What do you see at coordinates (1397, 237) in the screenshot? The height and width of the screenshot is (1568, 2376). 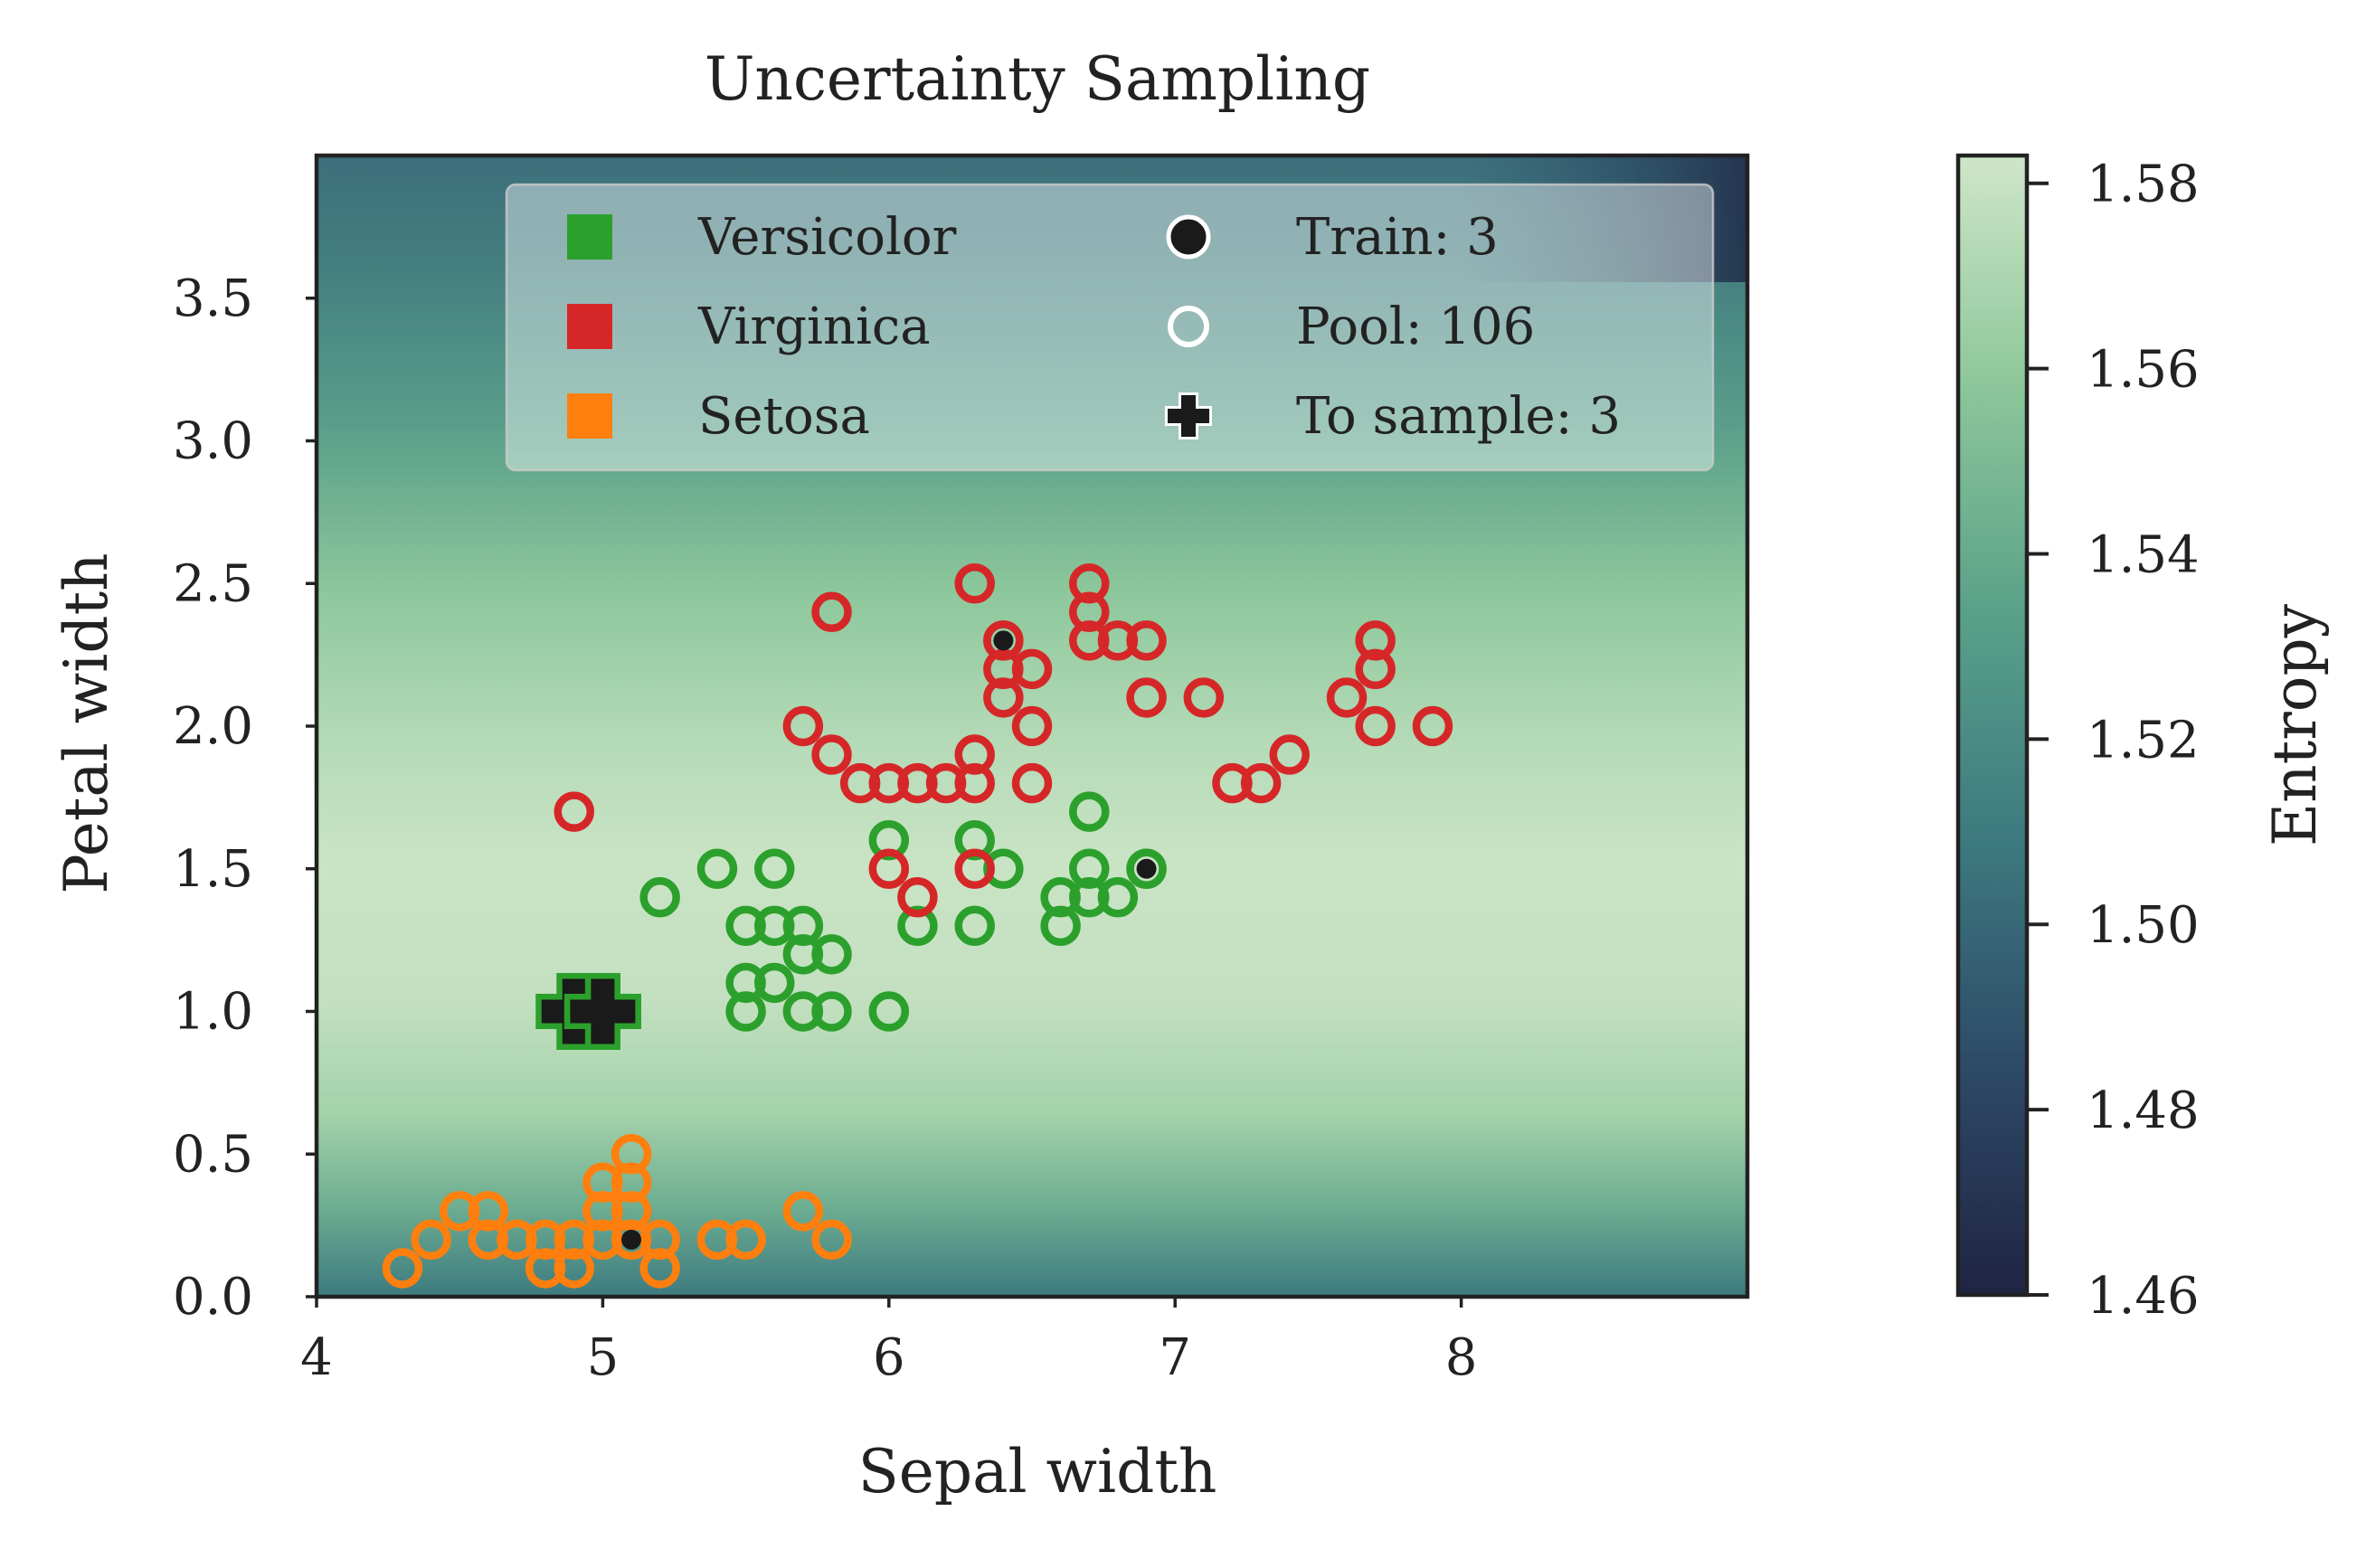 I see `legend-label-marker: Train: 3` at bounding box center [1397, 237].